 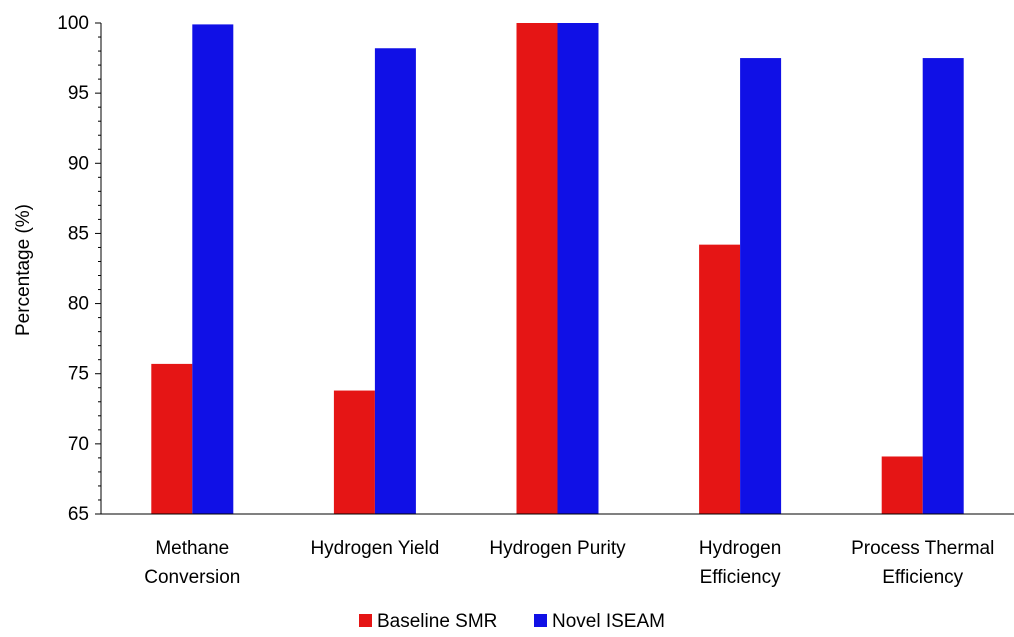 I want to click on x-category-label: Hydrogen Yield, so click(x=374, y=548).